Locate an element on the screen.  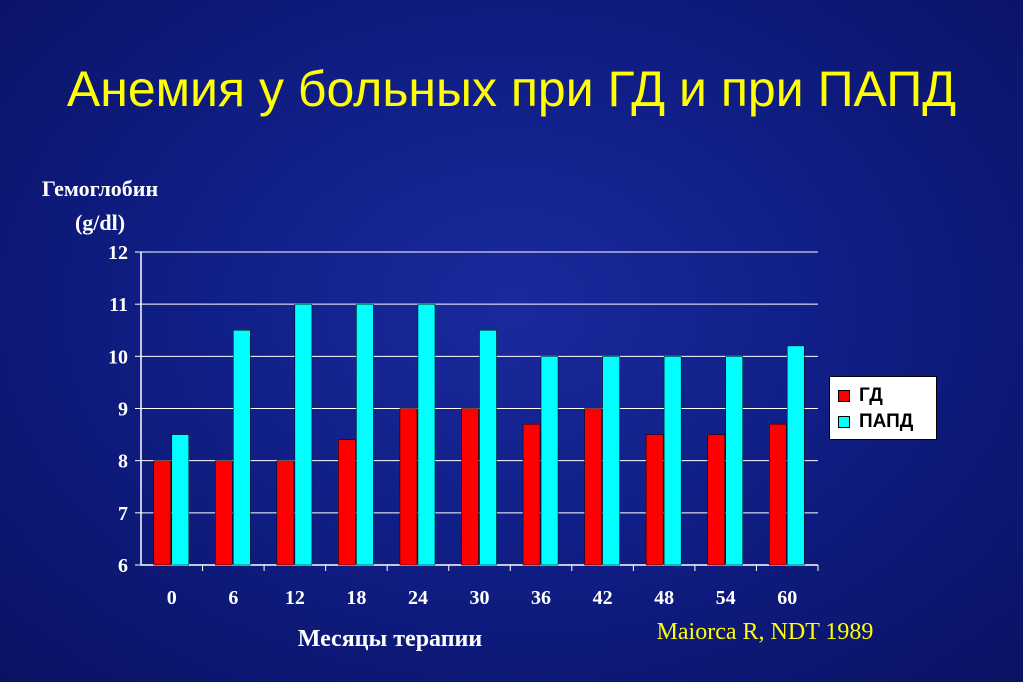
x-tick-label: 48 is located at coordinates (664, 598).